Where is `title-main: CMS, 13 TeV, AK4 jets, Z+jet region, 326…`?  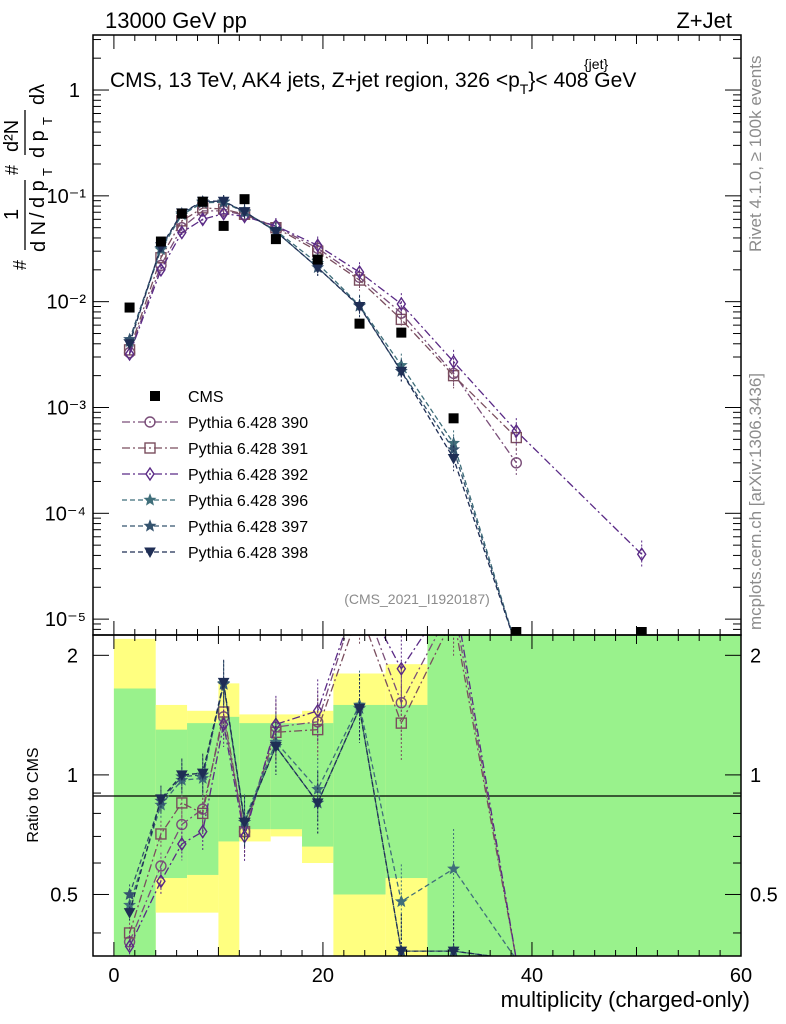 title-main: CMS, 13 TeV, AK4 jets, Z+jet region, 326… is located at coordinates (315, 80).